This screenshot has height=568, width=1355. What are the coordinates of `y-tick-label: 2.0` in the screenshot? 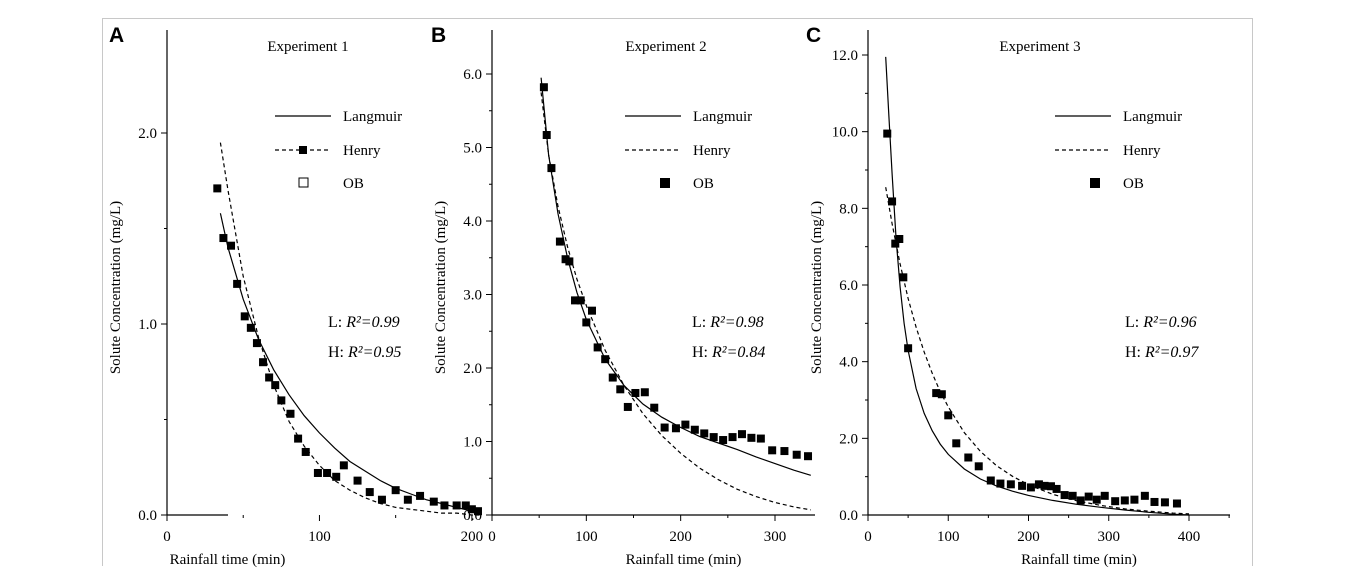 It's located at (472, 369).